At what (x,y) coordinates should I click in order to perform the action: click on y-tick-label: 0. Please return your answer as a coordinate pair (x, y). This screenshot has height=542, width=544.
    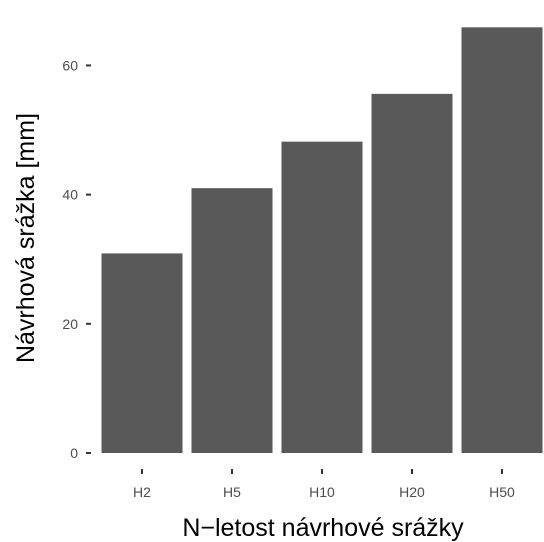
    Looking at the image, I should click on (74, 453).